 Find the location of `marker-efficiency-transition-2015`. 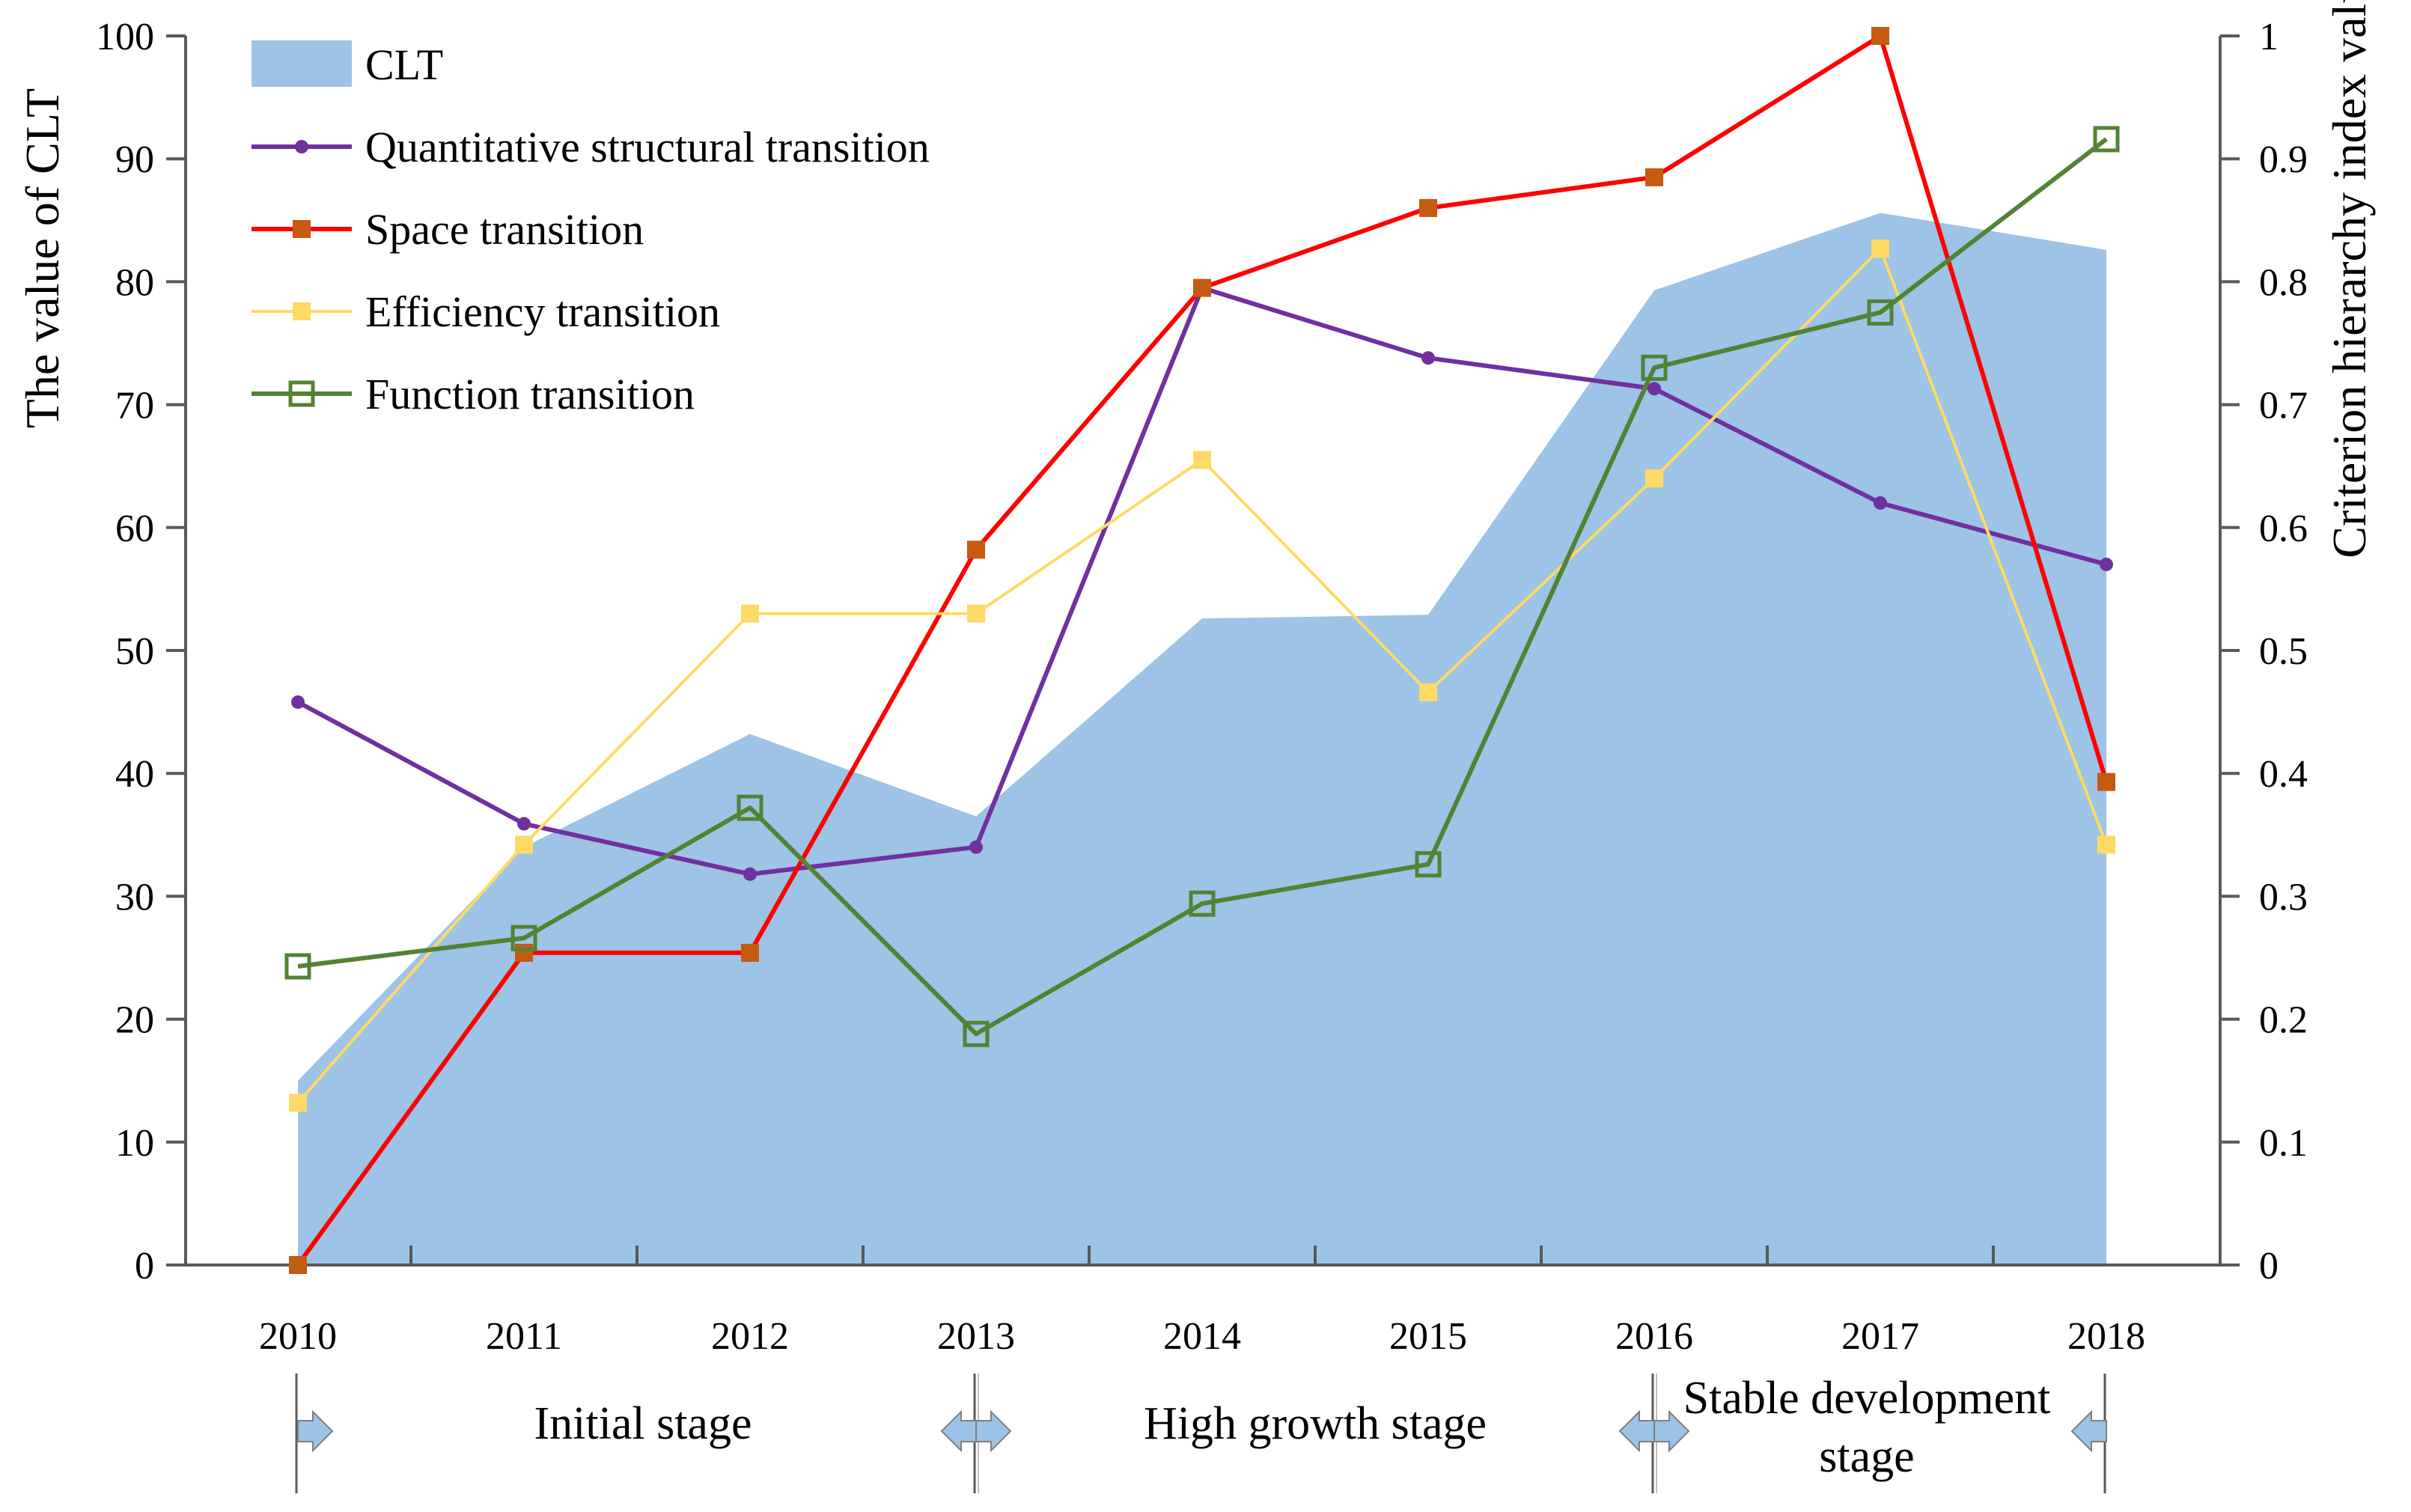

marker-efficiency-transition-2015 is located at coordinates (1428, 692).